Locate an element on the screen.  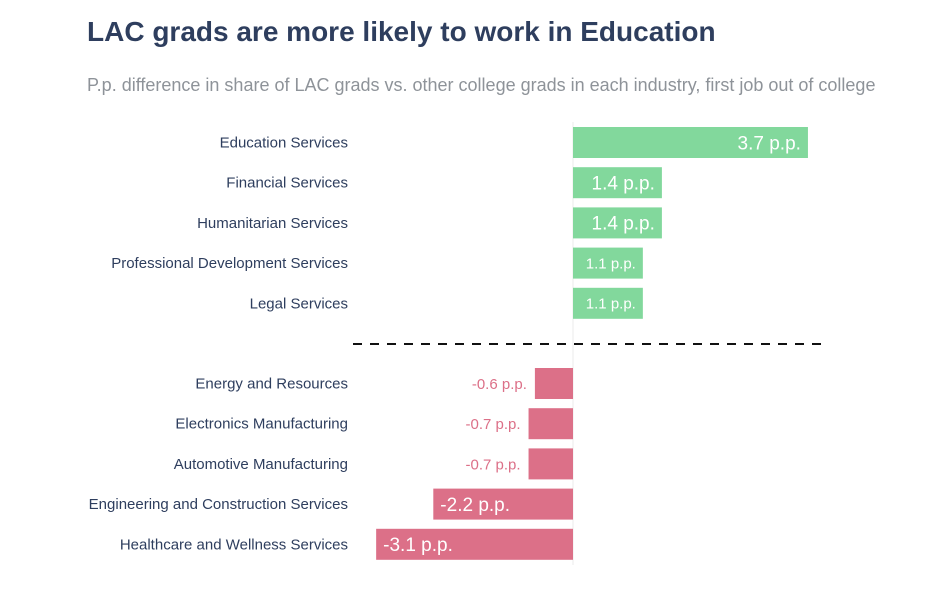
category-label: Financial Services is located at coordinates (287, 183).